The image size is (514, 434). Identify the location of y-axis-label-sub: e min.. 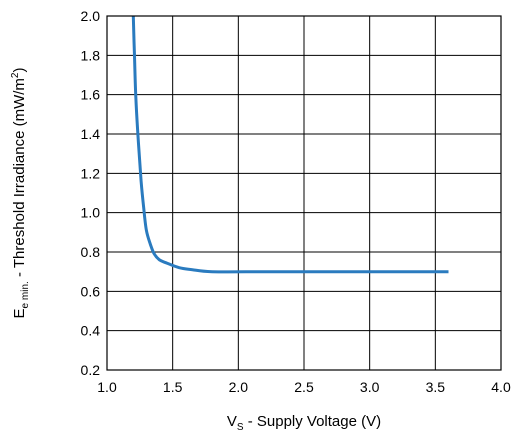
(25, 294).